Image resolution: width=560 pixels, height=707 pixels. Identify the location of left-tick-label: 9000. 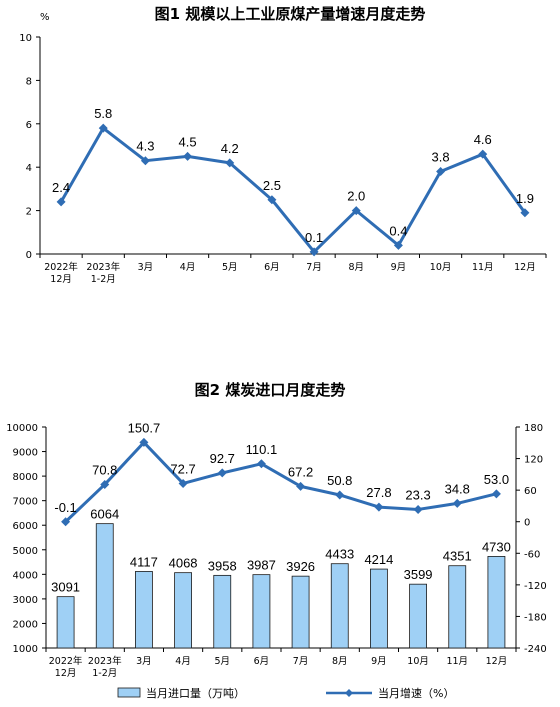
(25, 453).